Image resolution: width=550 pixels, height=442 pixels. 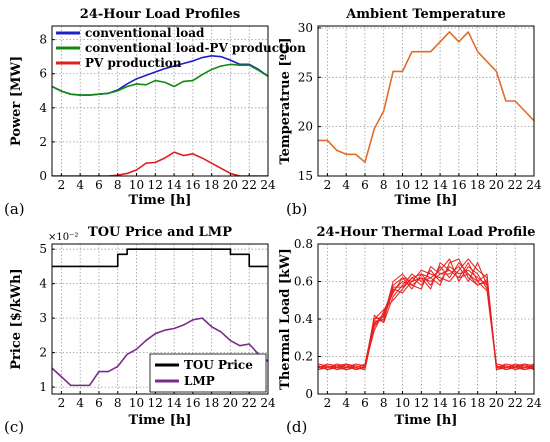 I want to click on x-tick-label: 14, so click(x=174, y=185).